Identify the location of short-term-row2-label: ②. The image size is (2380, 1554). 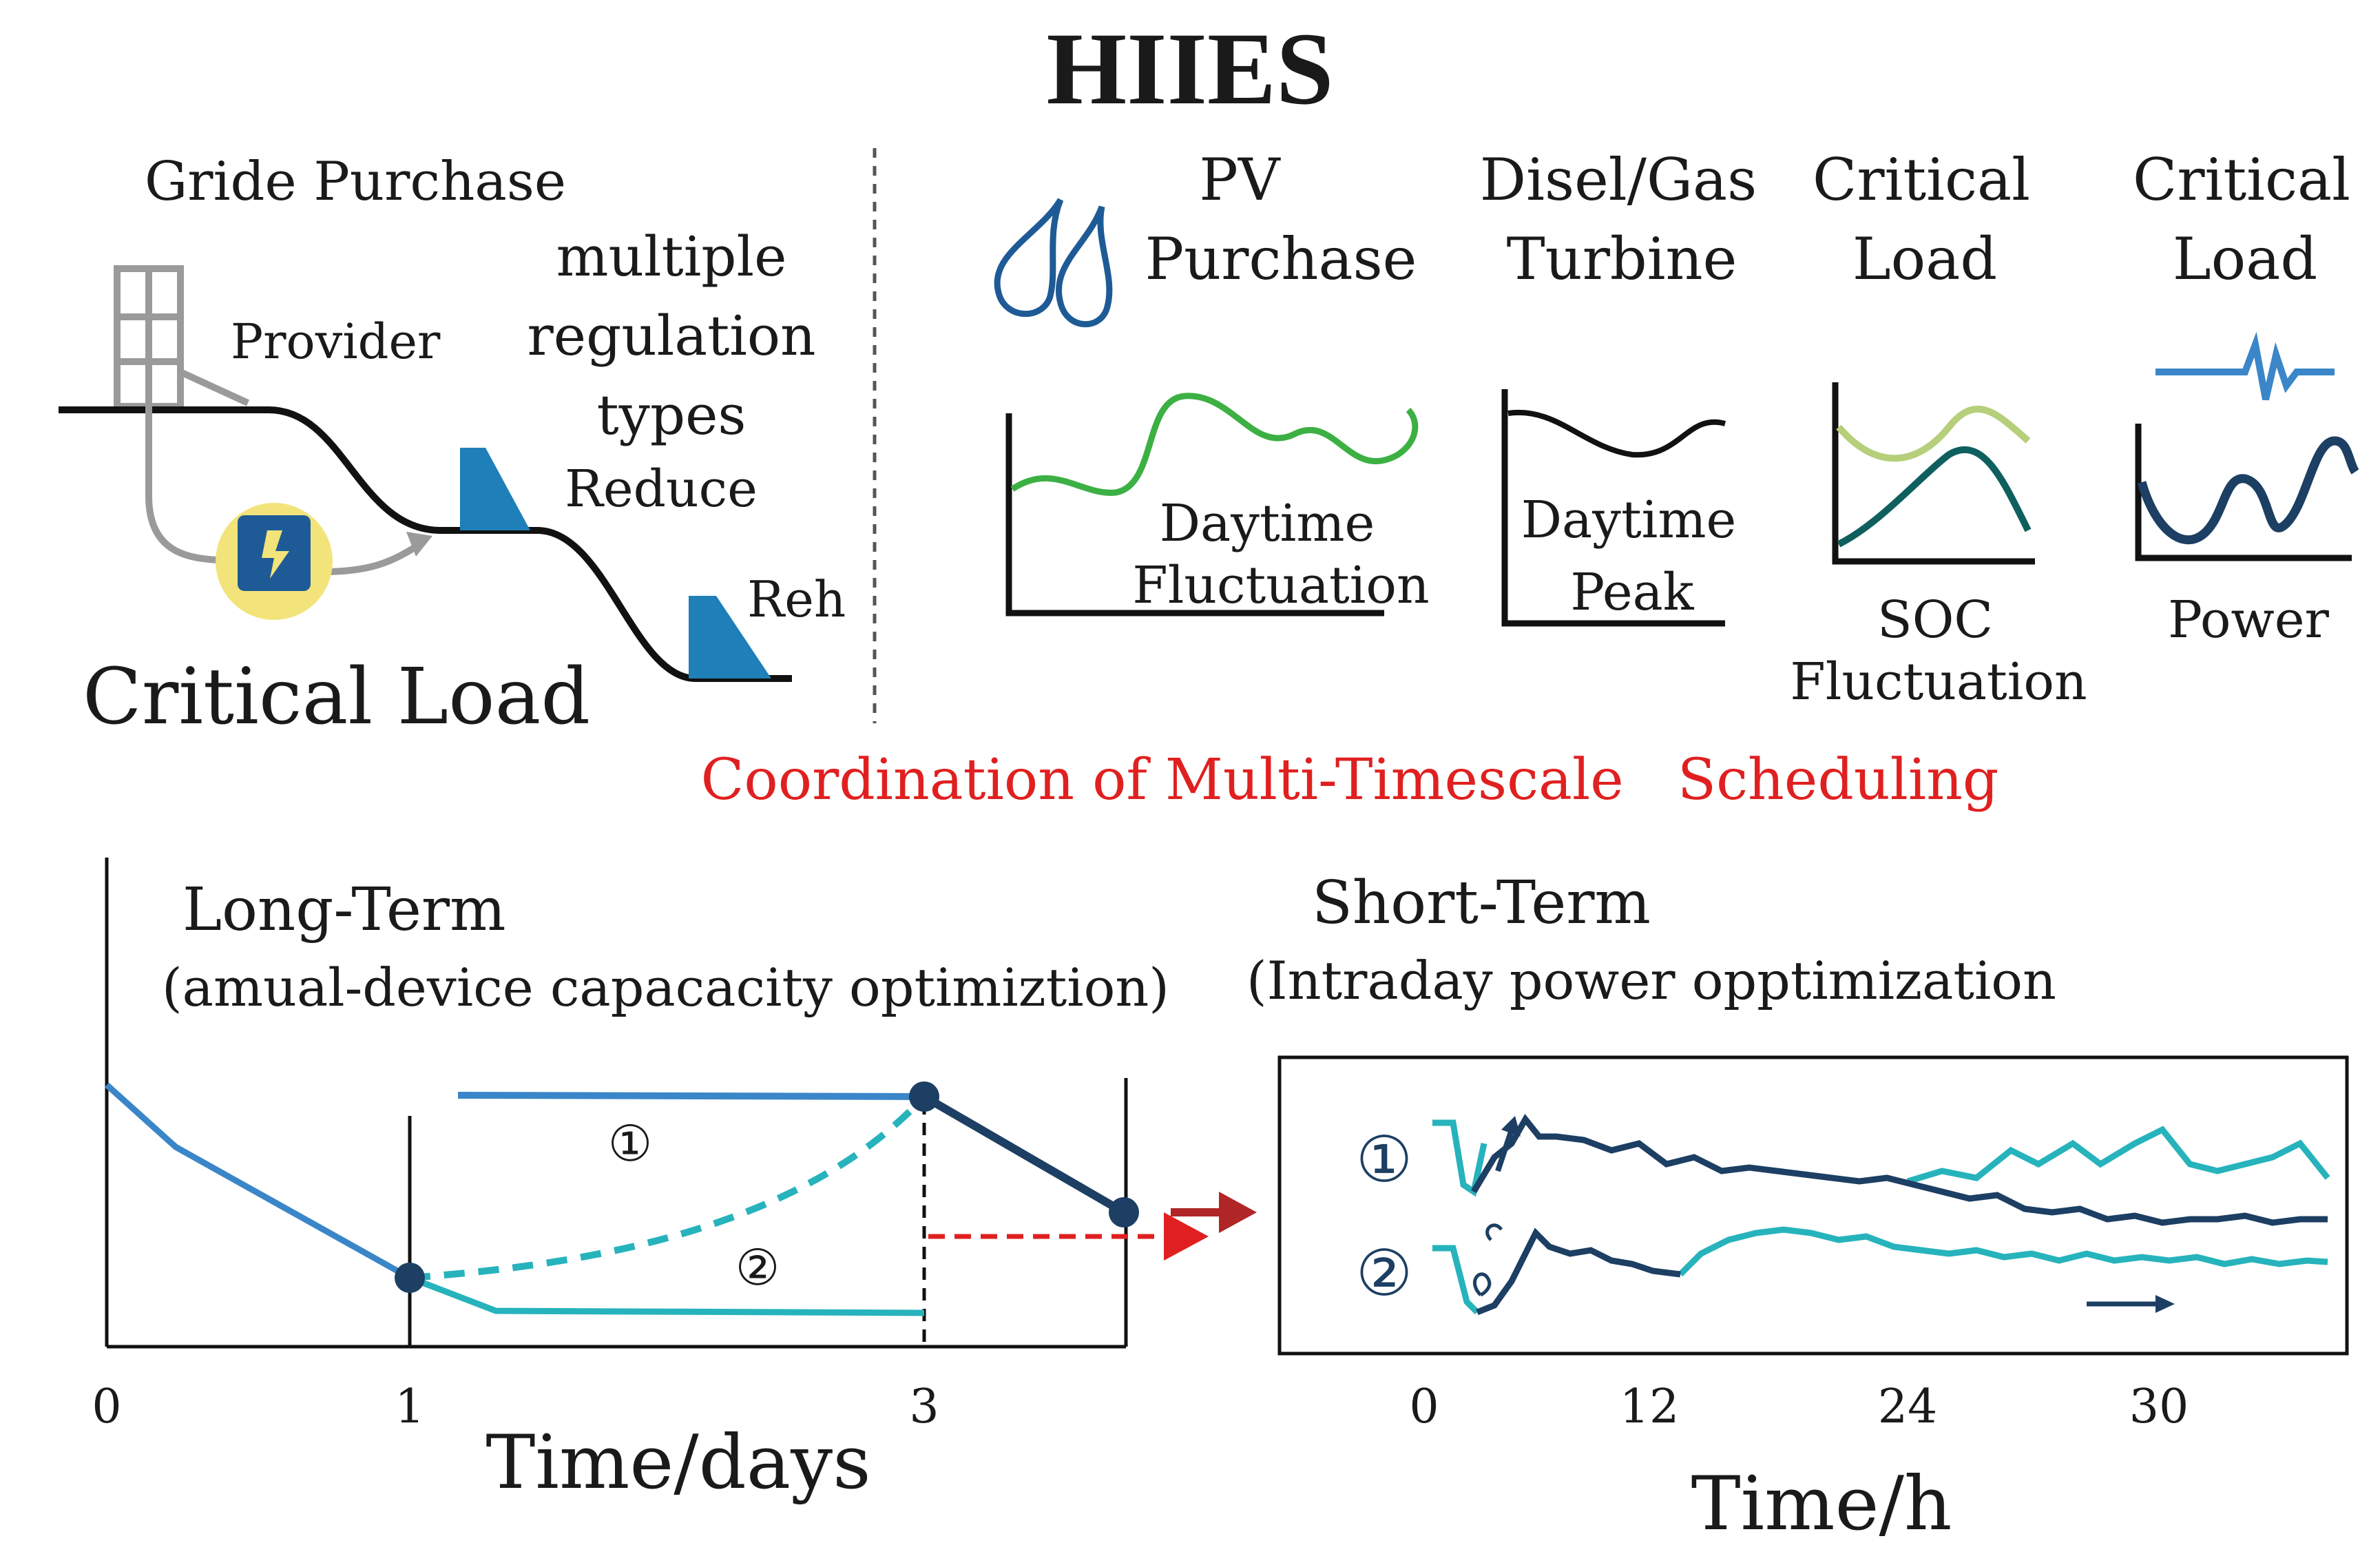
(1384, 1273).